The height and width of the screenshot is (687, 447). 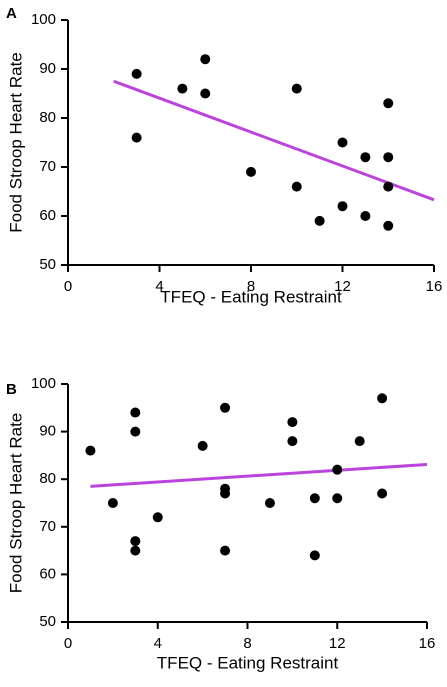 I want to click on panel-label: A, so click(x=11, y=13).